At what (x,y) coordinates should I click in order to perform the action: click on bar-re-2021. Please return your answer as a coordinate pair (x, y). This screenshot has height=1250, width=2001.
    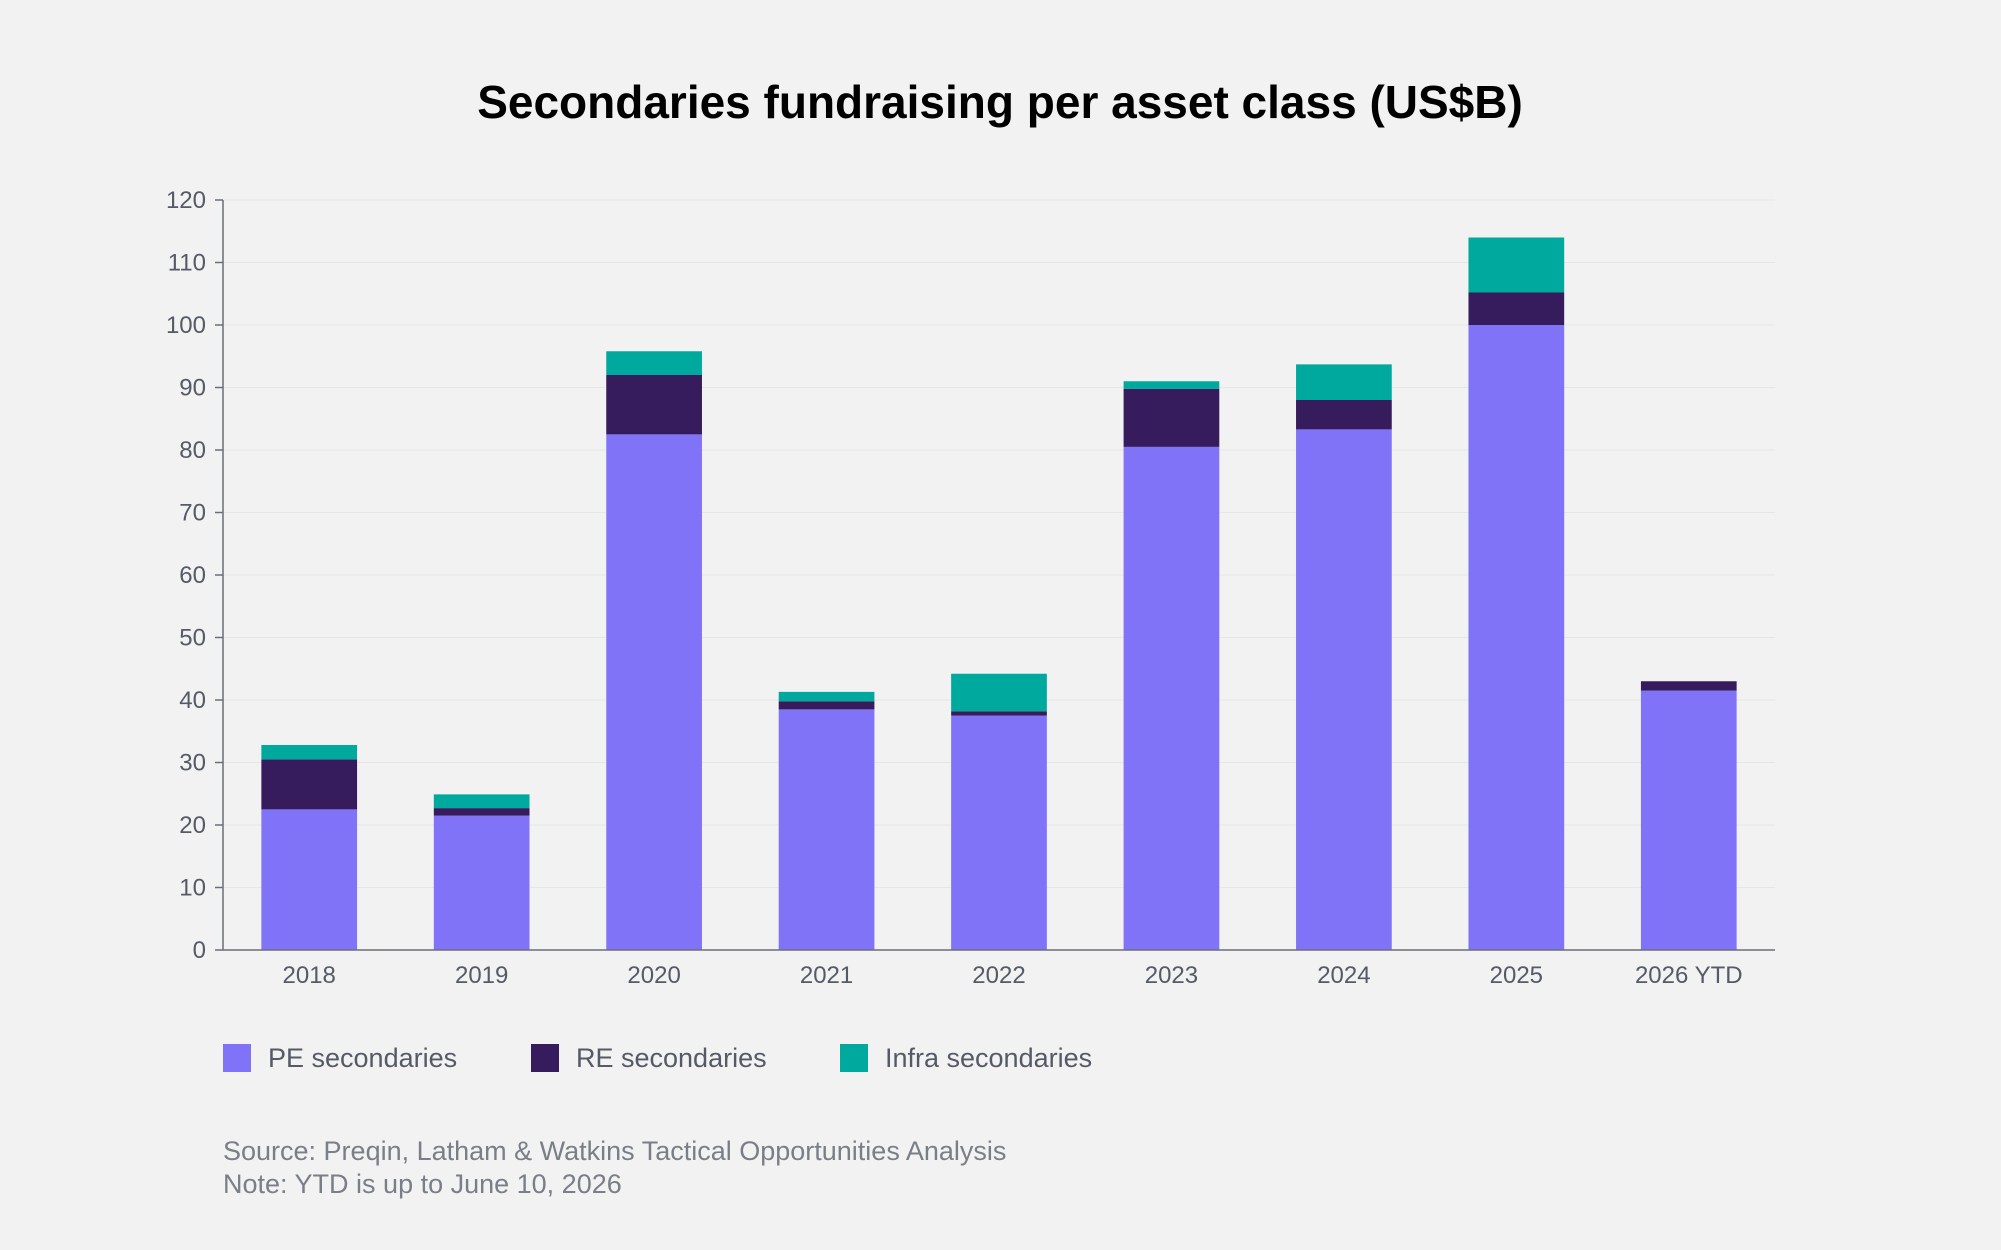
    Looking at the image, I should click on (826, 705).